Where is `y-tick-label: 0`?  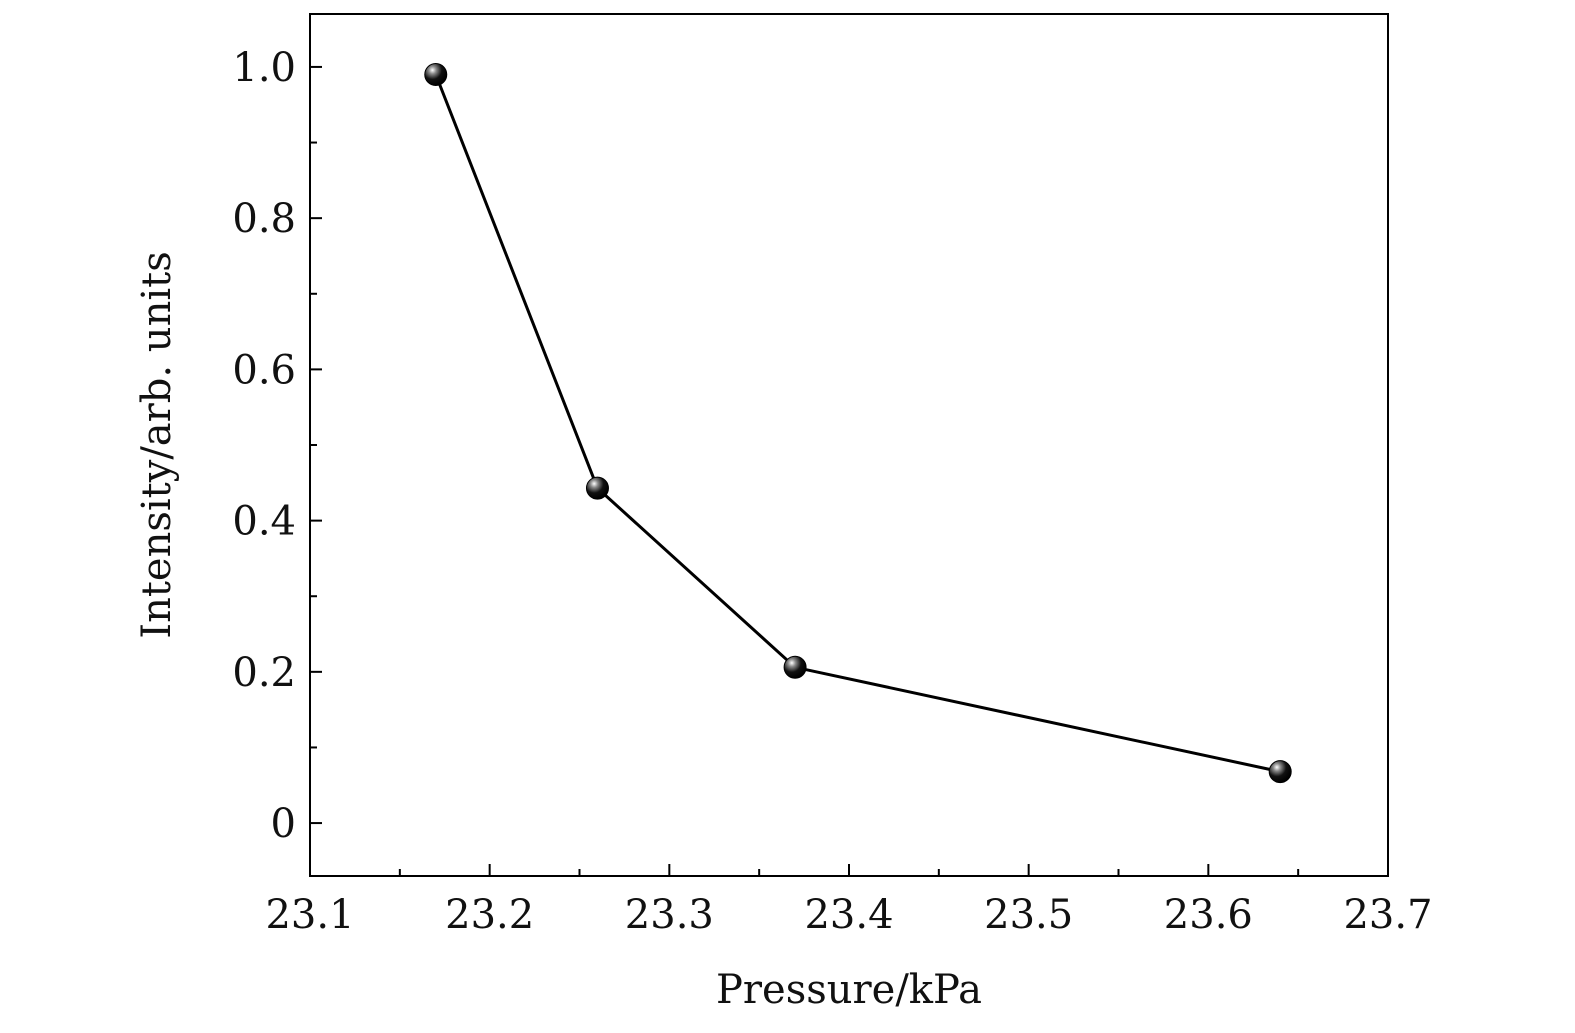 y-tick-label: 0 is located at coordinates (283, 824).